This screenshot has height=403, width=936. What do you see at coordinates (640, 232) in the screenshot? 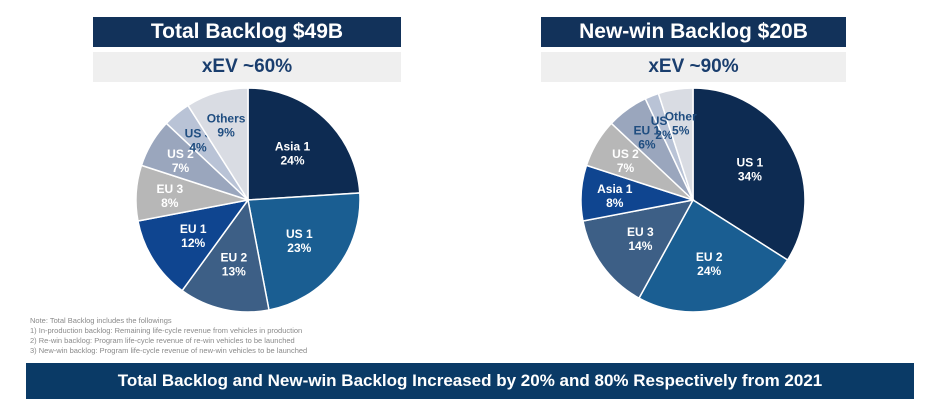
I see `newwin-label-eu-3: EU 3` at bounding box center [640, 232].